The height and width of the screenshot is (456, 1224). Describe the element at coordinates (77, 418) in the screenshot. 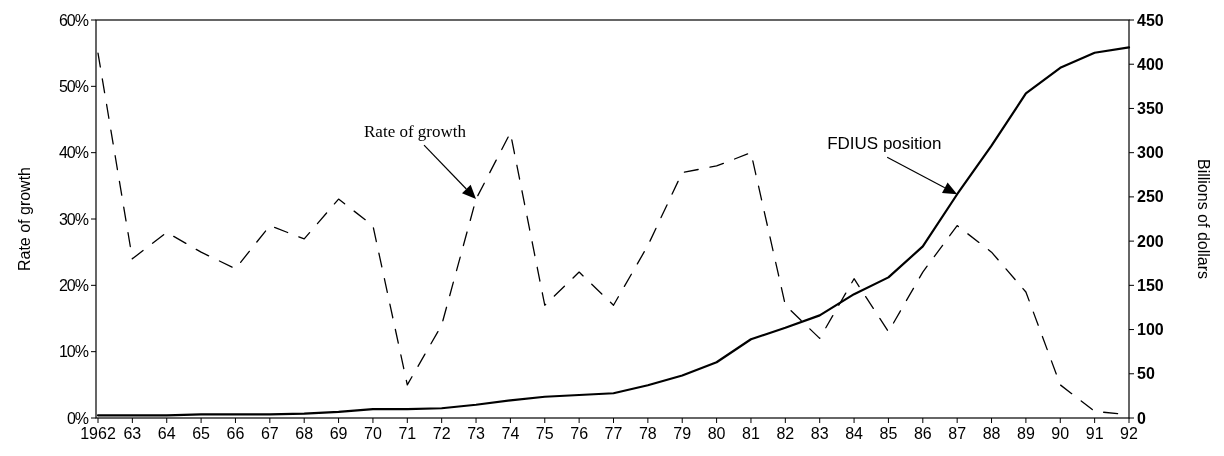

I see `y-tick-label: 0%` at that location.